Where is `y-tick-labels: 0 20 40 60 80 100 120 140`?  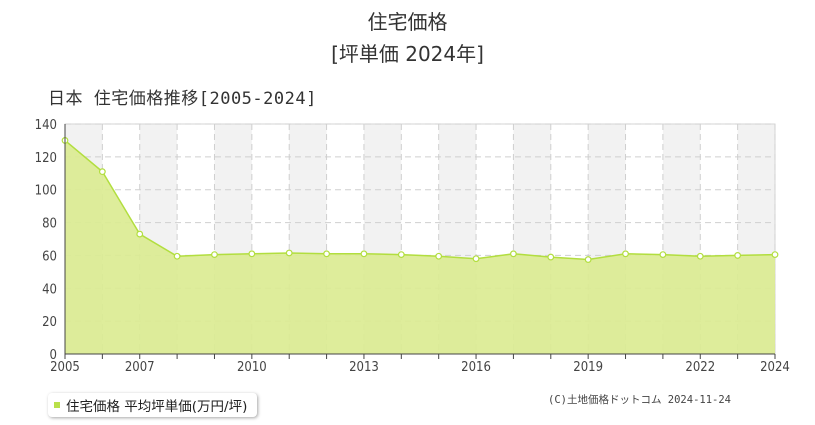
y-tick-labels: 0 20 40 60 80 100 120 140 is located at coordinates (46, 240).